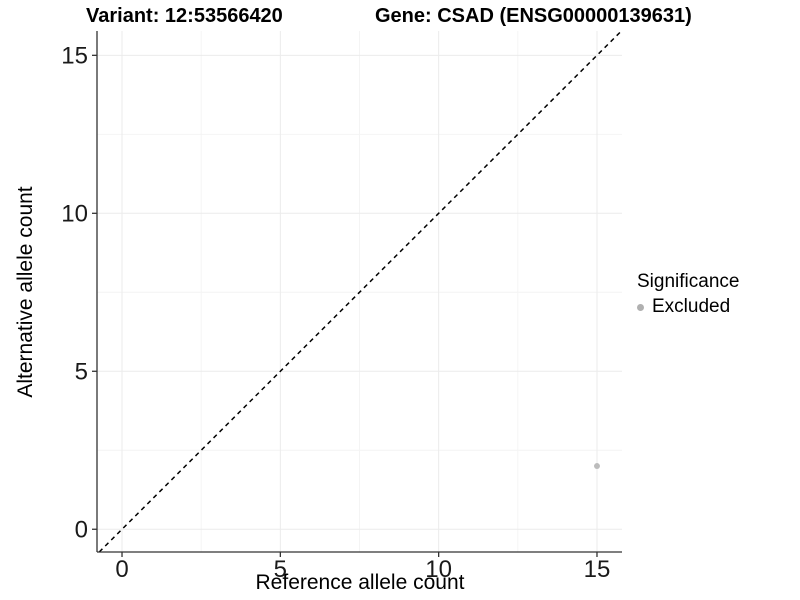  What do you see at coordinates (74, 213) in the screenshot?
I see `y-tick-label: 10` at bounding box center [74, 213].